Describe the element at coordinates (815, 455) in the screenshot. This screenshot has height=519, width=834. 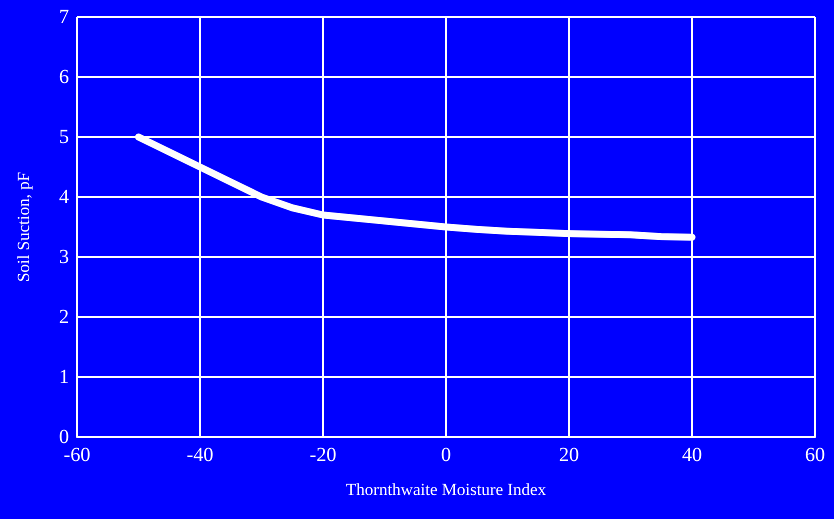
I see `x-tick-label: 60` at that location.